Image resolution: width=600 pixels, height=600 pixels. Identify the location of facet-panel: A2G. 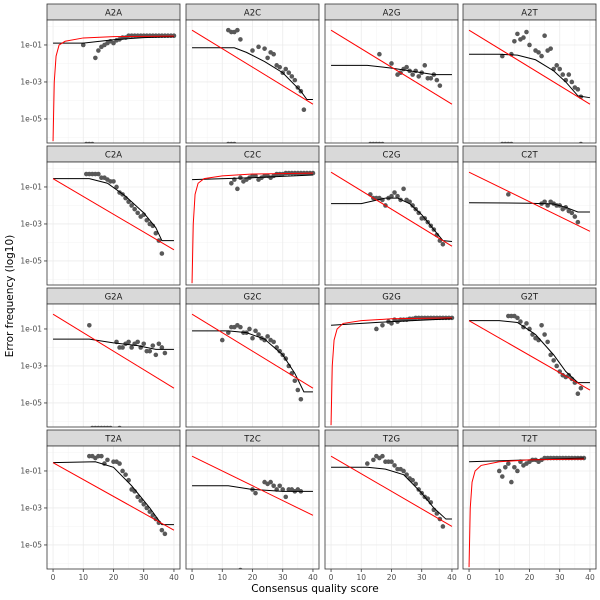
(391, 73).